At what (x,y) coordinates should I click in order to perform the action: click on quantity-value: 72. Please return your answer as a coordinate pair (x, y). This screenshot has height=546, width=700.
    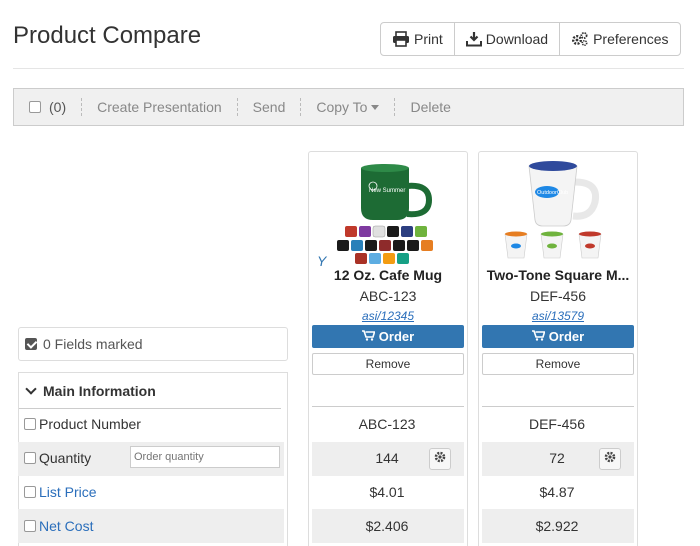
    Looking at the image, I should click on (557, 458).